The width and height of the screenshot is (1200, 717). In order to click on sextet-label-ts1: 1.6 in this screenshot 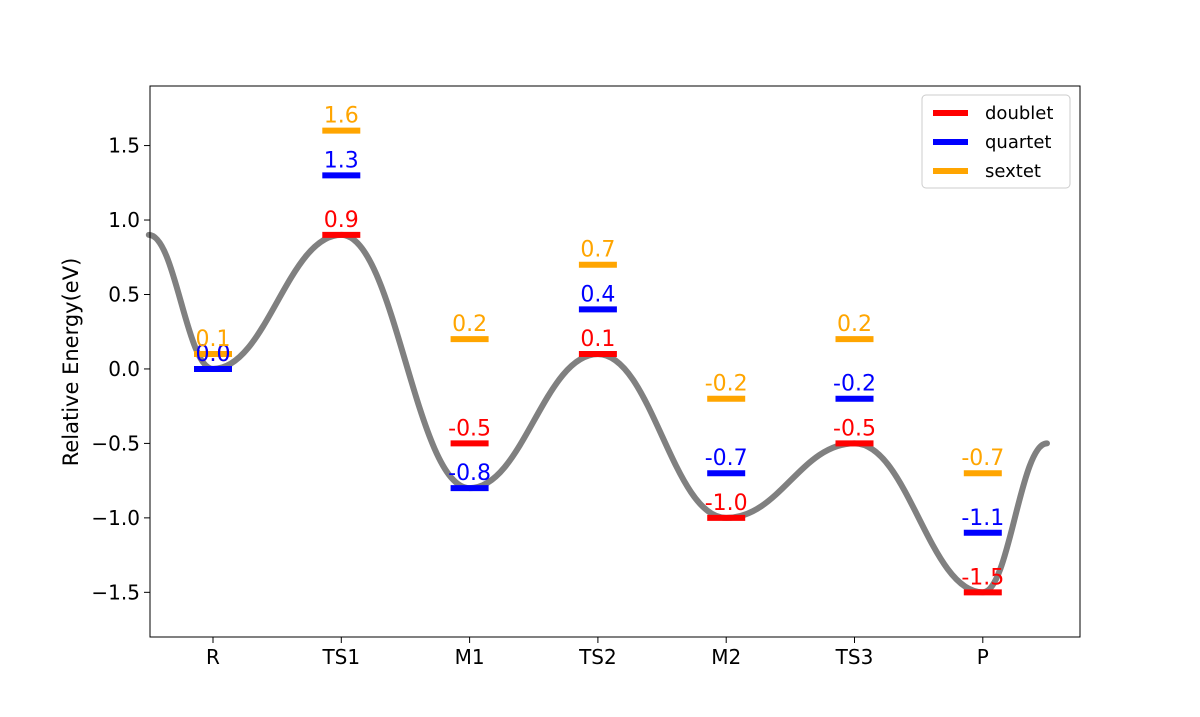, I will do `click(341, 116)`.